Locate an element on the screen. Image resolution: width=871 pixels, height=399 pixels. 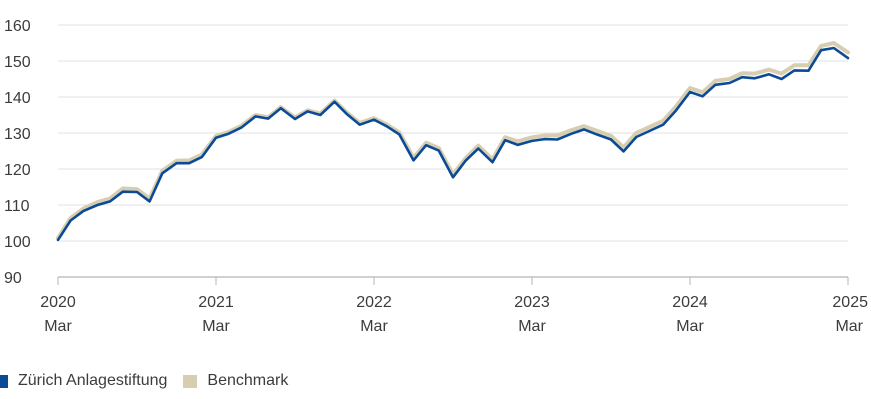
y-tick-label-100: 100 is located at coordinates (17, 242).